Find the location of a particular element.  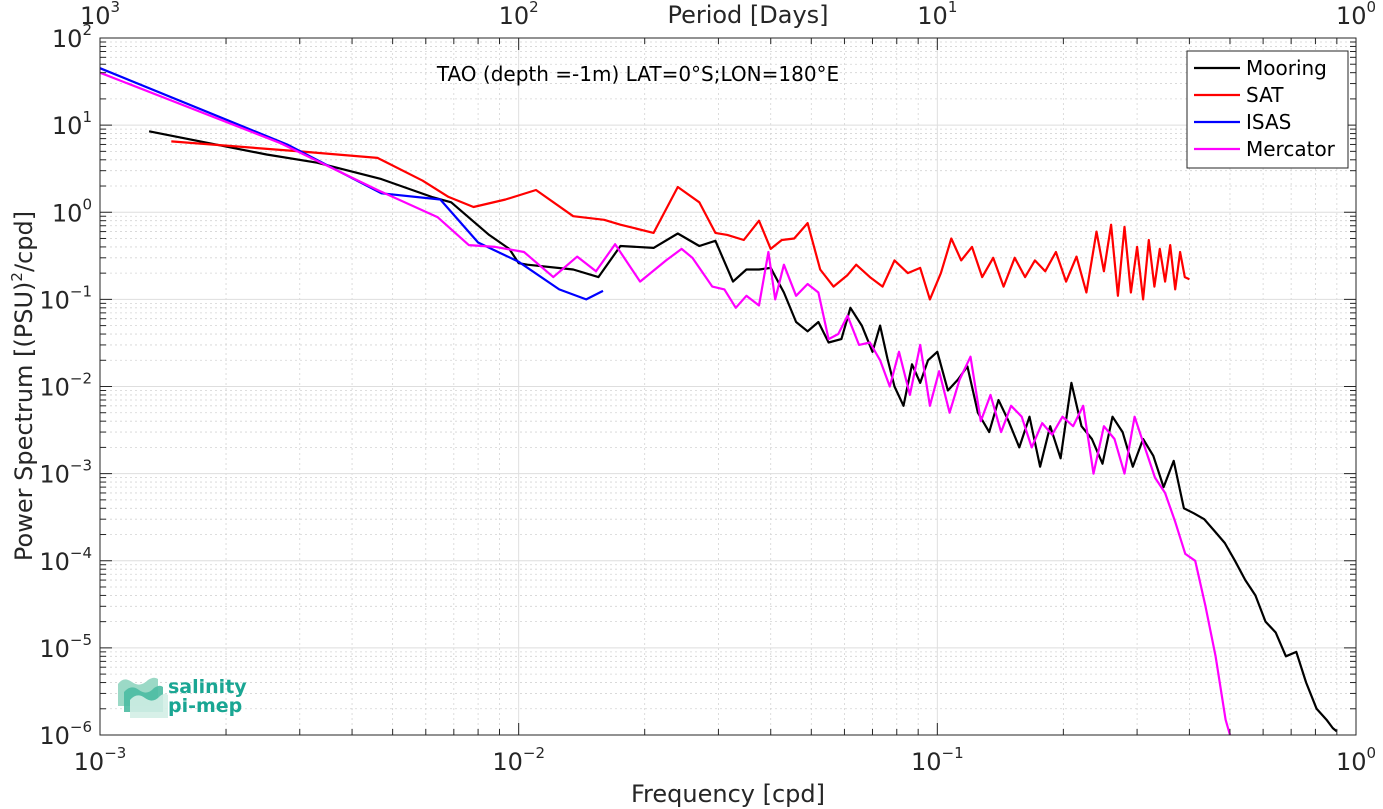

y-axis-title-main: Power Spectrum [(PSU) is located at coordinates (24, 421).